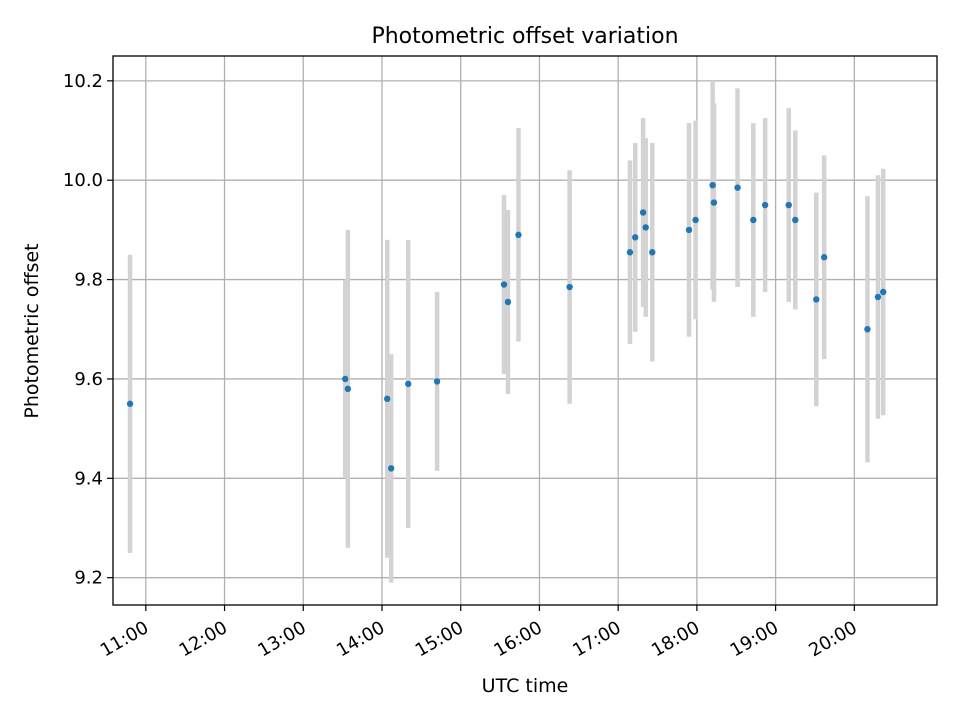  What do you see at coordinates (203, 639) in the screenshot?
I see `x-tick-label: 12:00` at bounding box center [203, 639].